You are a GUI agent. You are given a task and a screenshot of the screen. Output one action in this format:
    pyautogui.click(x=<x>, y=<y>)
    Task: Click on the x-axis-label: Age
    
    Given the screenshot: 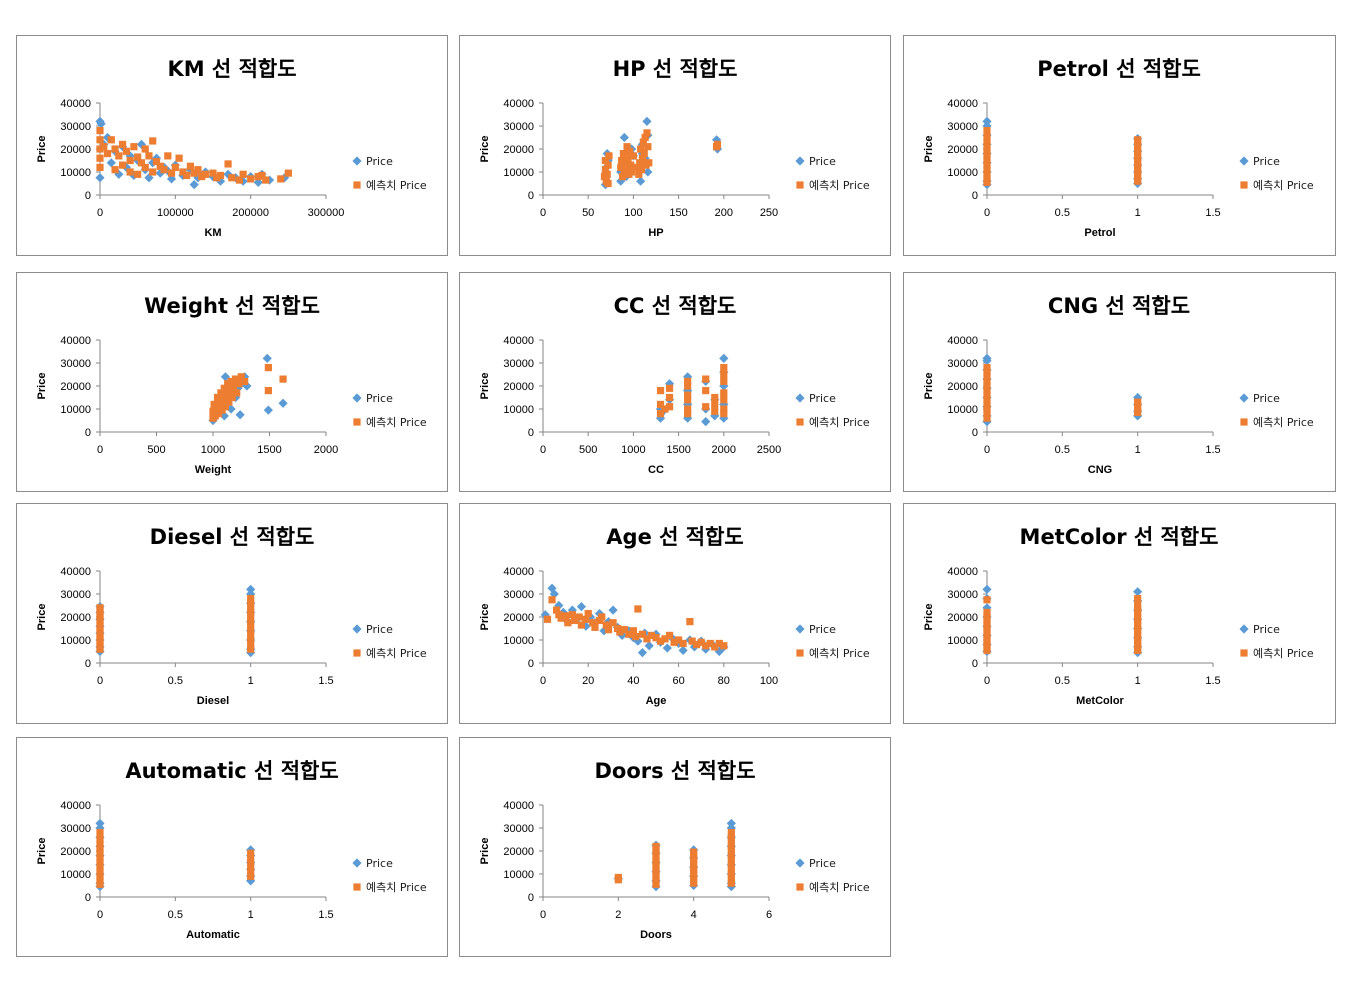 What is the action you would take?
    pyautogui.click(x=656, y=701)
    